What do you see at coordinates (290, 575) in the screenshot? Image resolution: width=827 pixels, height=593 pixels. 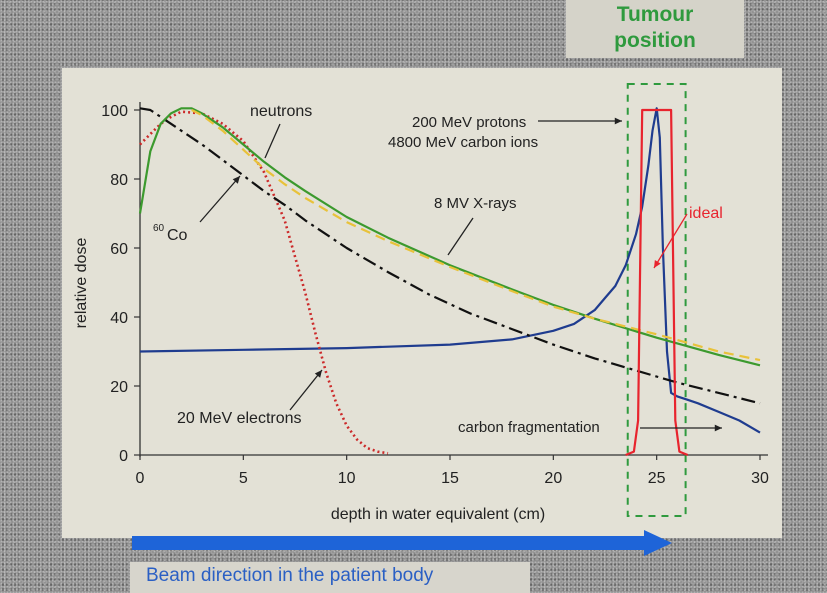 I see `beam-direction-label: Beam direction in the patient body` at bounding box center [290, 575].